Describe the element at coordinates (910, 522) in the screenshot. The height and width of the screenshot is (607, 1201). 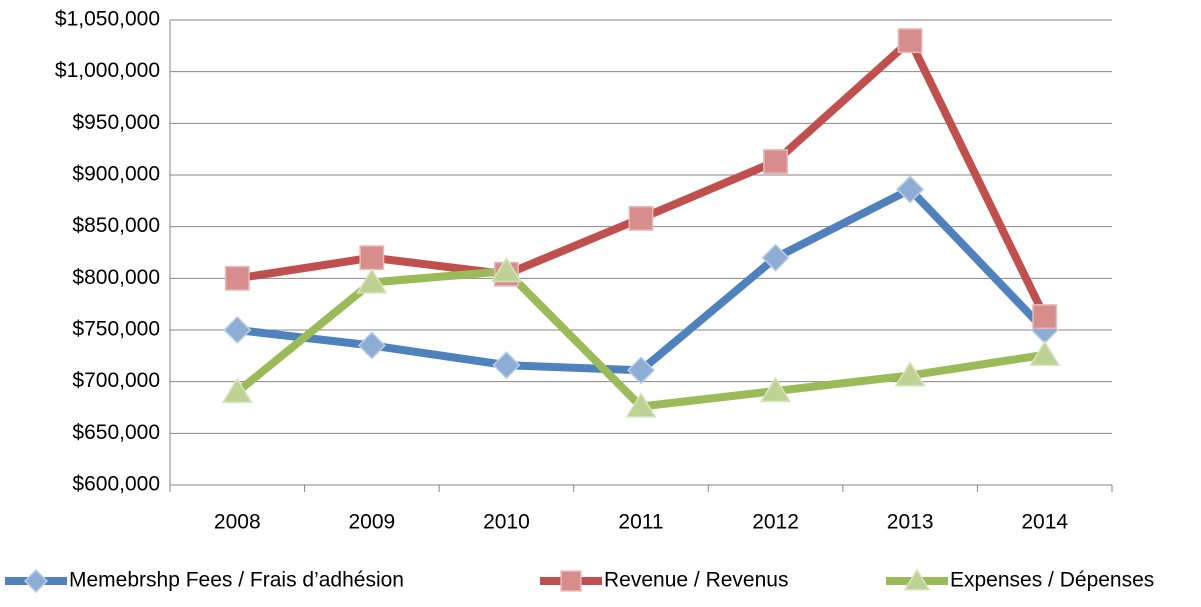
I see `x-tick-label: 2013` at that location.